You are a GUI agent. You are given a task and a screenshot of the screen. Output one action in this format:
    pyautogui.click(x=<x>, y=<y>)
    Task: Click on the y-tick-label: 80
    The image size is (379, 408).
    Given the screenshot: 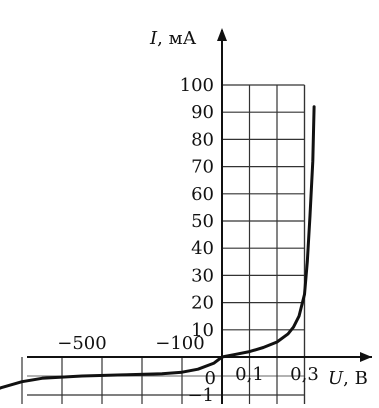 What is the action you would take?
    pyautogui.click(x=202, y=139)
    